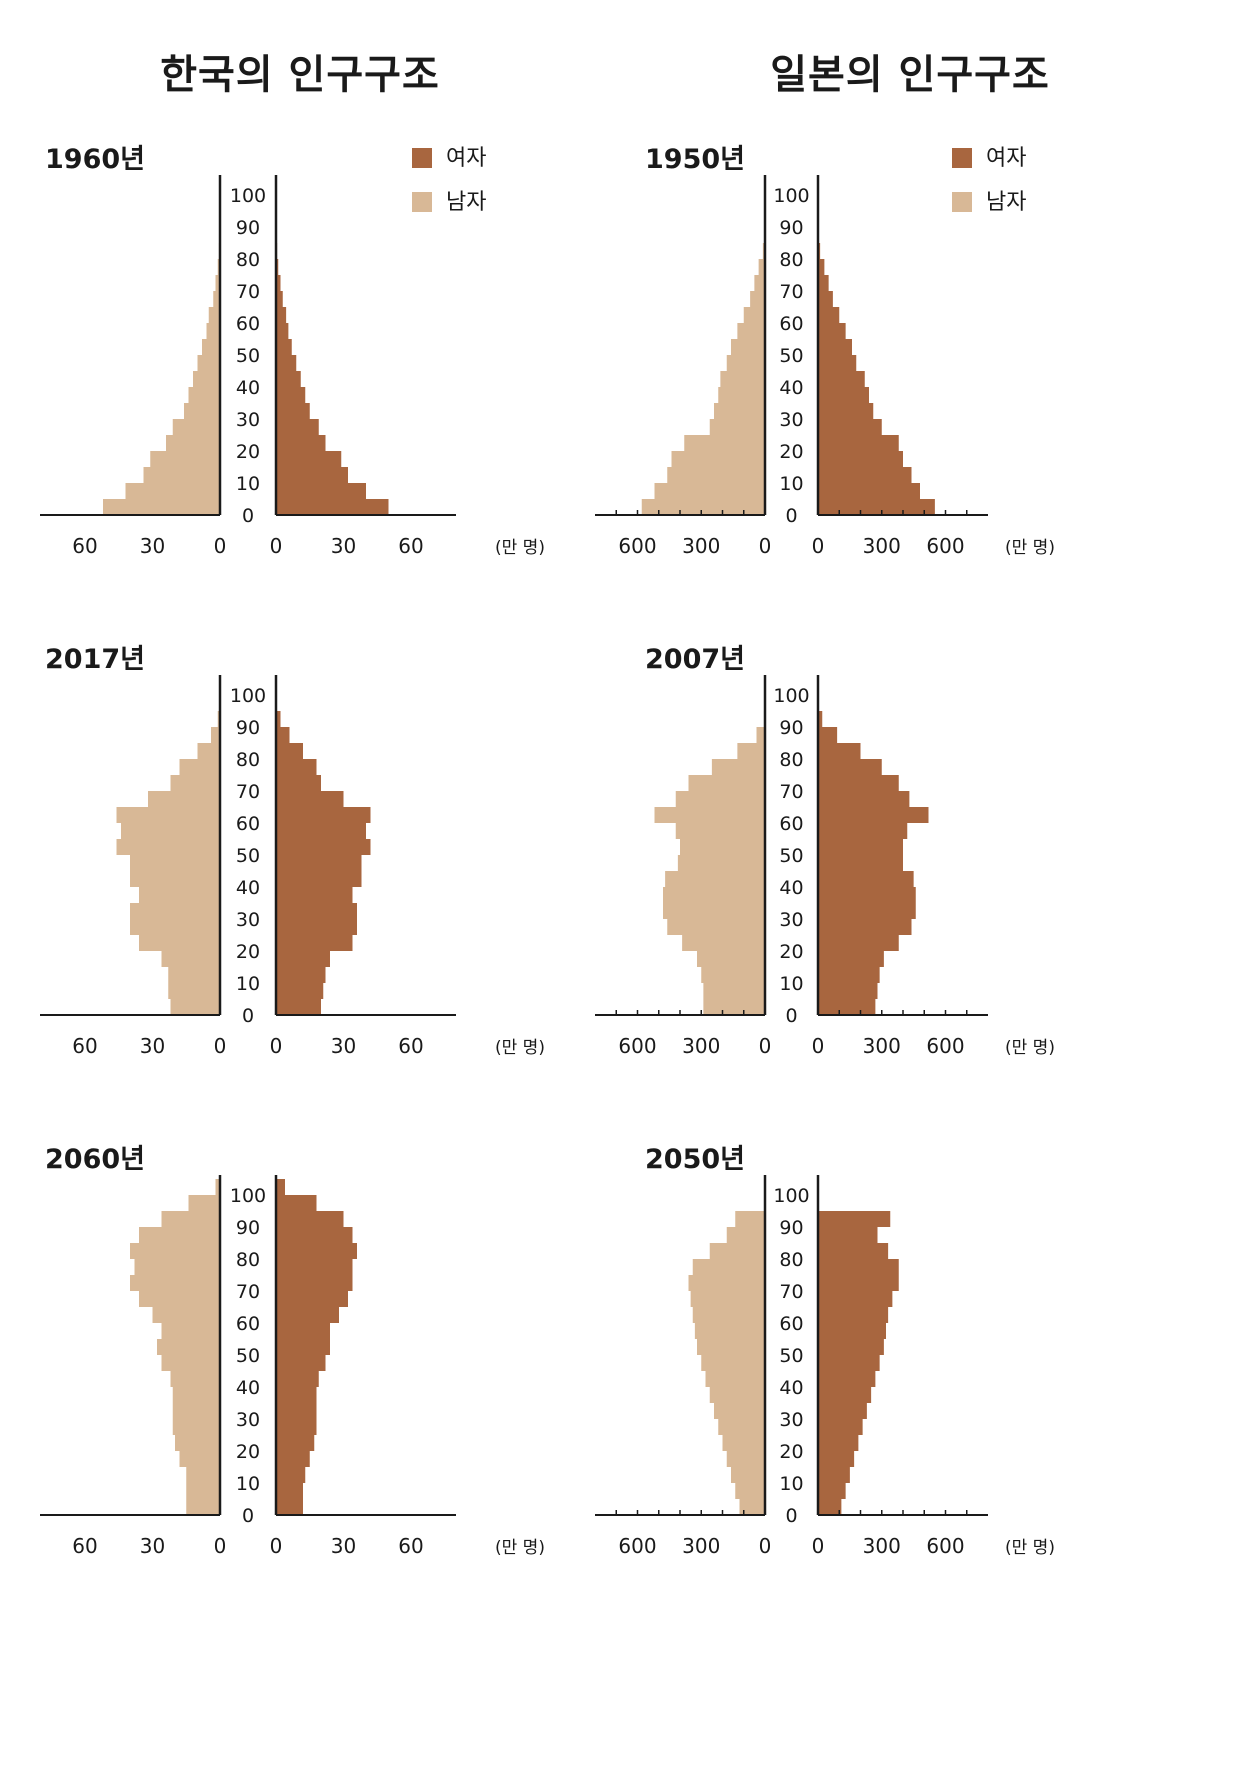 The height and width of the screenshot is (1792, 1256). What do you see at coordinates (701, 546) in the screenshot?
I see `male-x-tick-label: 300` at bounding box center [701, 546].